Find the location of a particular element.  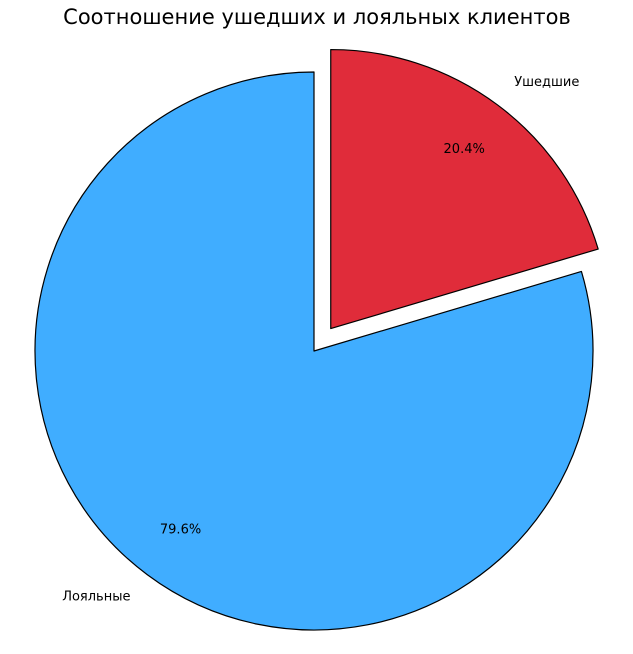

slice-label-loyal: Лояльные is located at coordinates (96, 597).